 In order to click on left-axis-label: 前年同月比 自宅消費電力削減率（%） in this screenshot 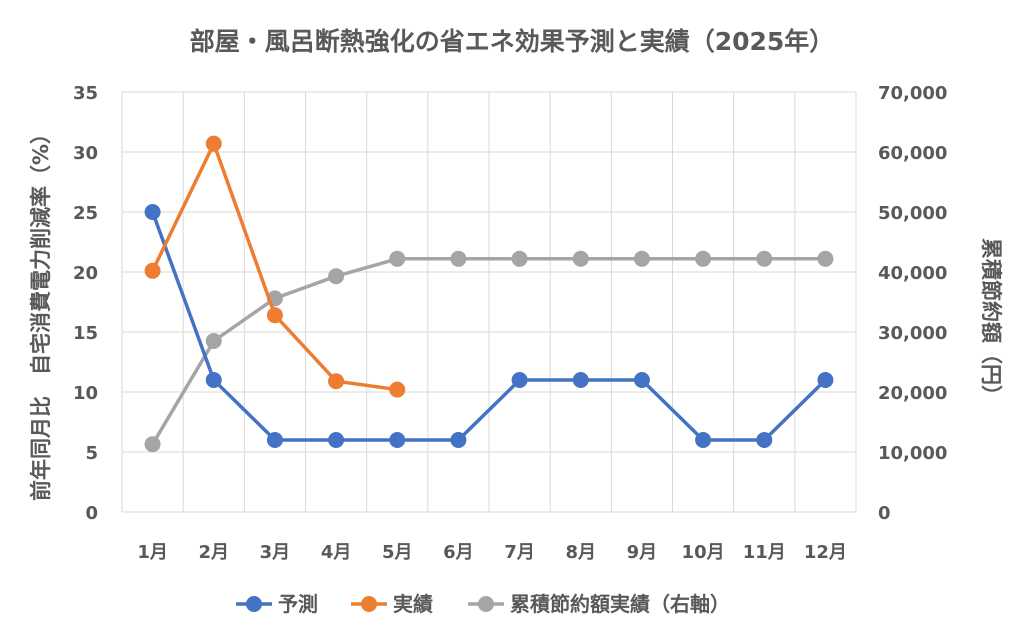, I will do `click(41, 312)`.